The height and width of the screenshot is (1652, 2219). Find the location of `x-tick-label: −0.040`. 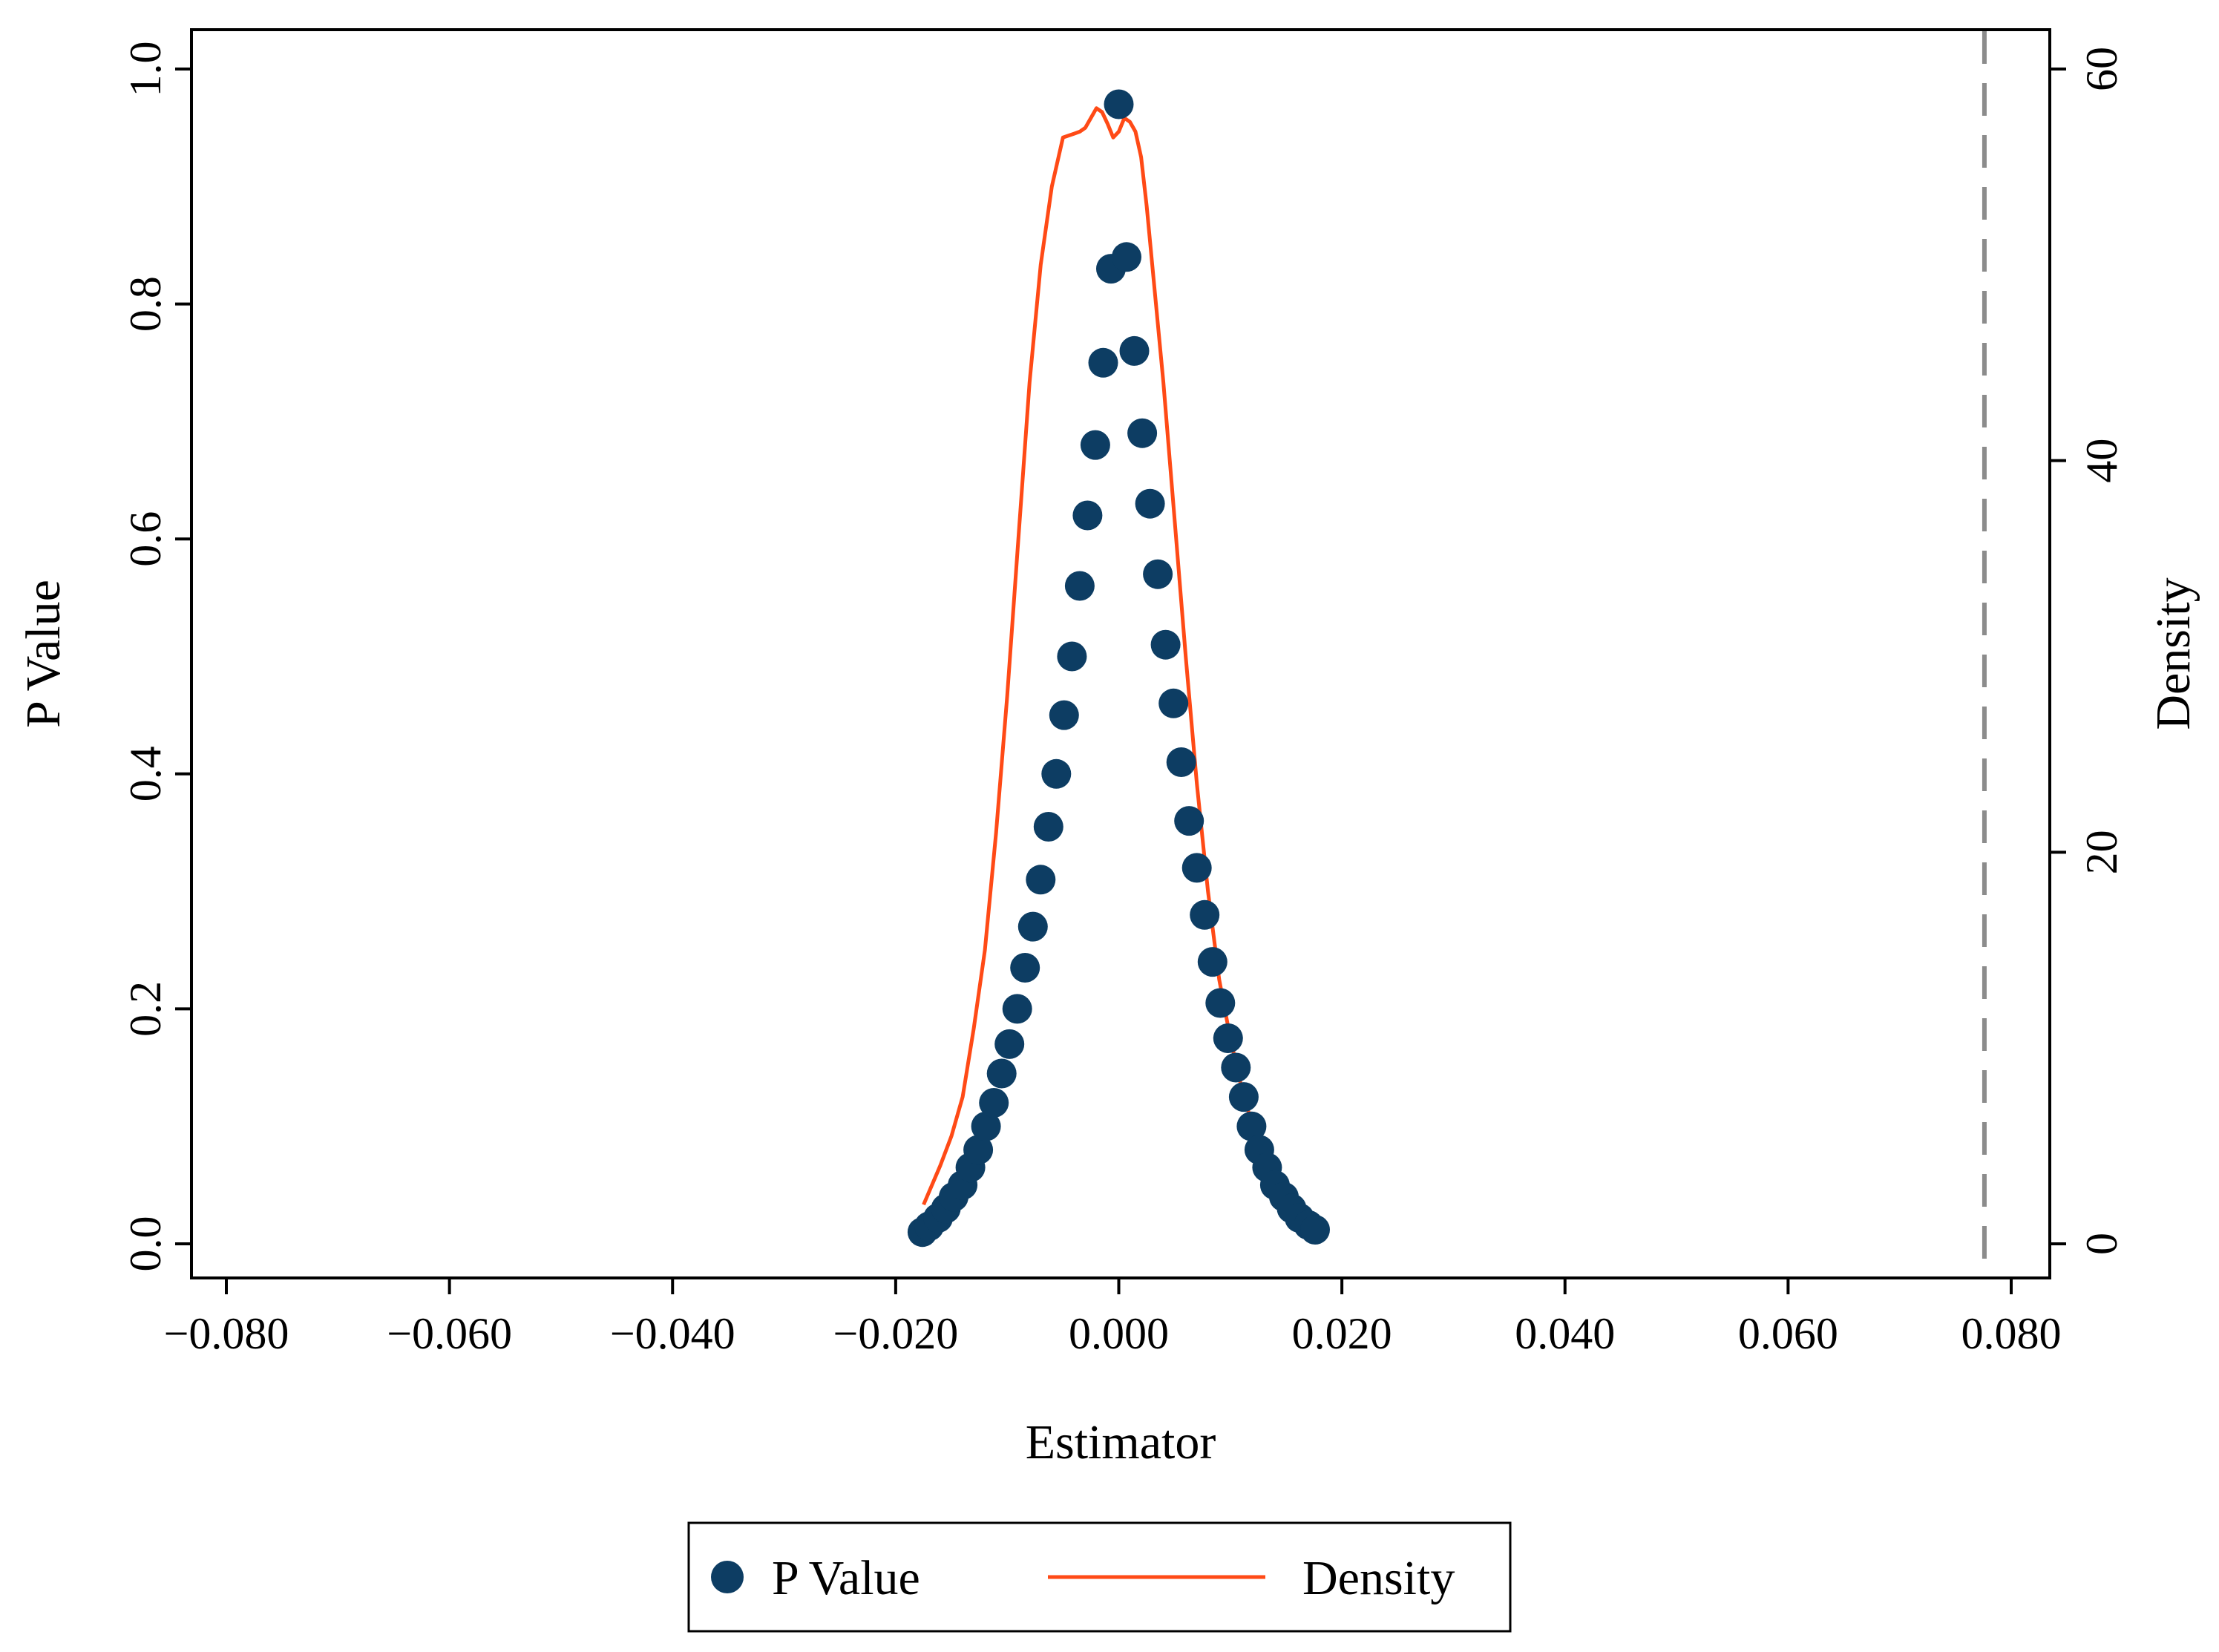

x-tick-label: −0.040 is located at coordinates (672, 1333).